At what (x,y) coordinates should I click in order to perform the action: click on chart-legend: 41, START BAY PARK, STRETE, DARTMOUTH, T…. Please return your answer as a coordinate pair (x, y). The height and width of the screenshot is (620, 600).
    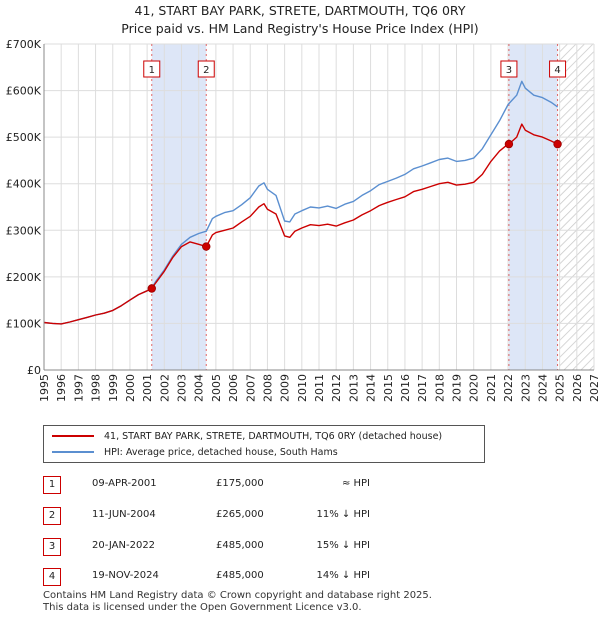
    Looking at the image, I should click on (264, 444).